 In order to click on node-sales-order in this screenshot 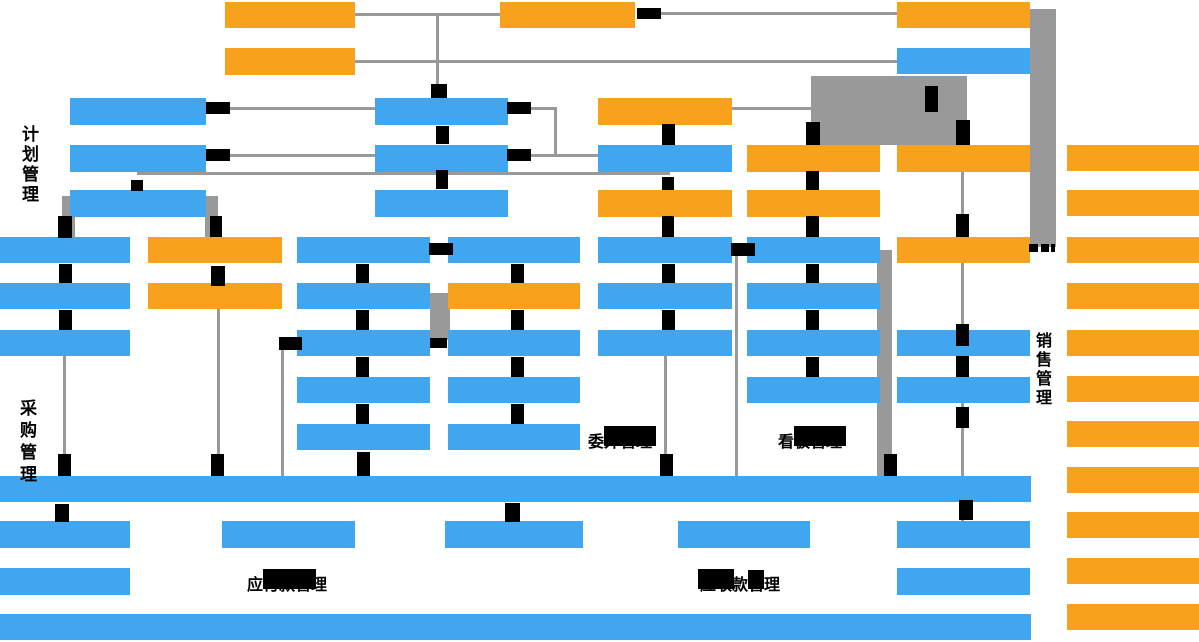, I will do `click(963, 61)`.